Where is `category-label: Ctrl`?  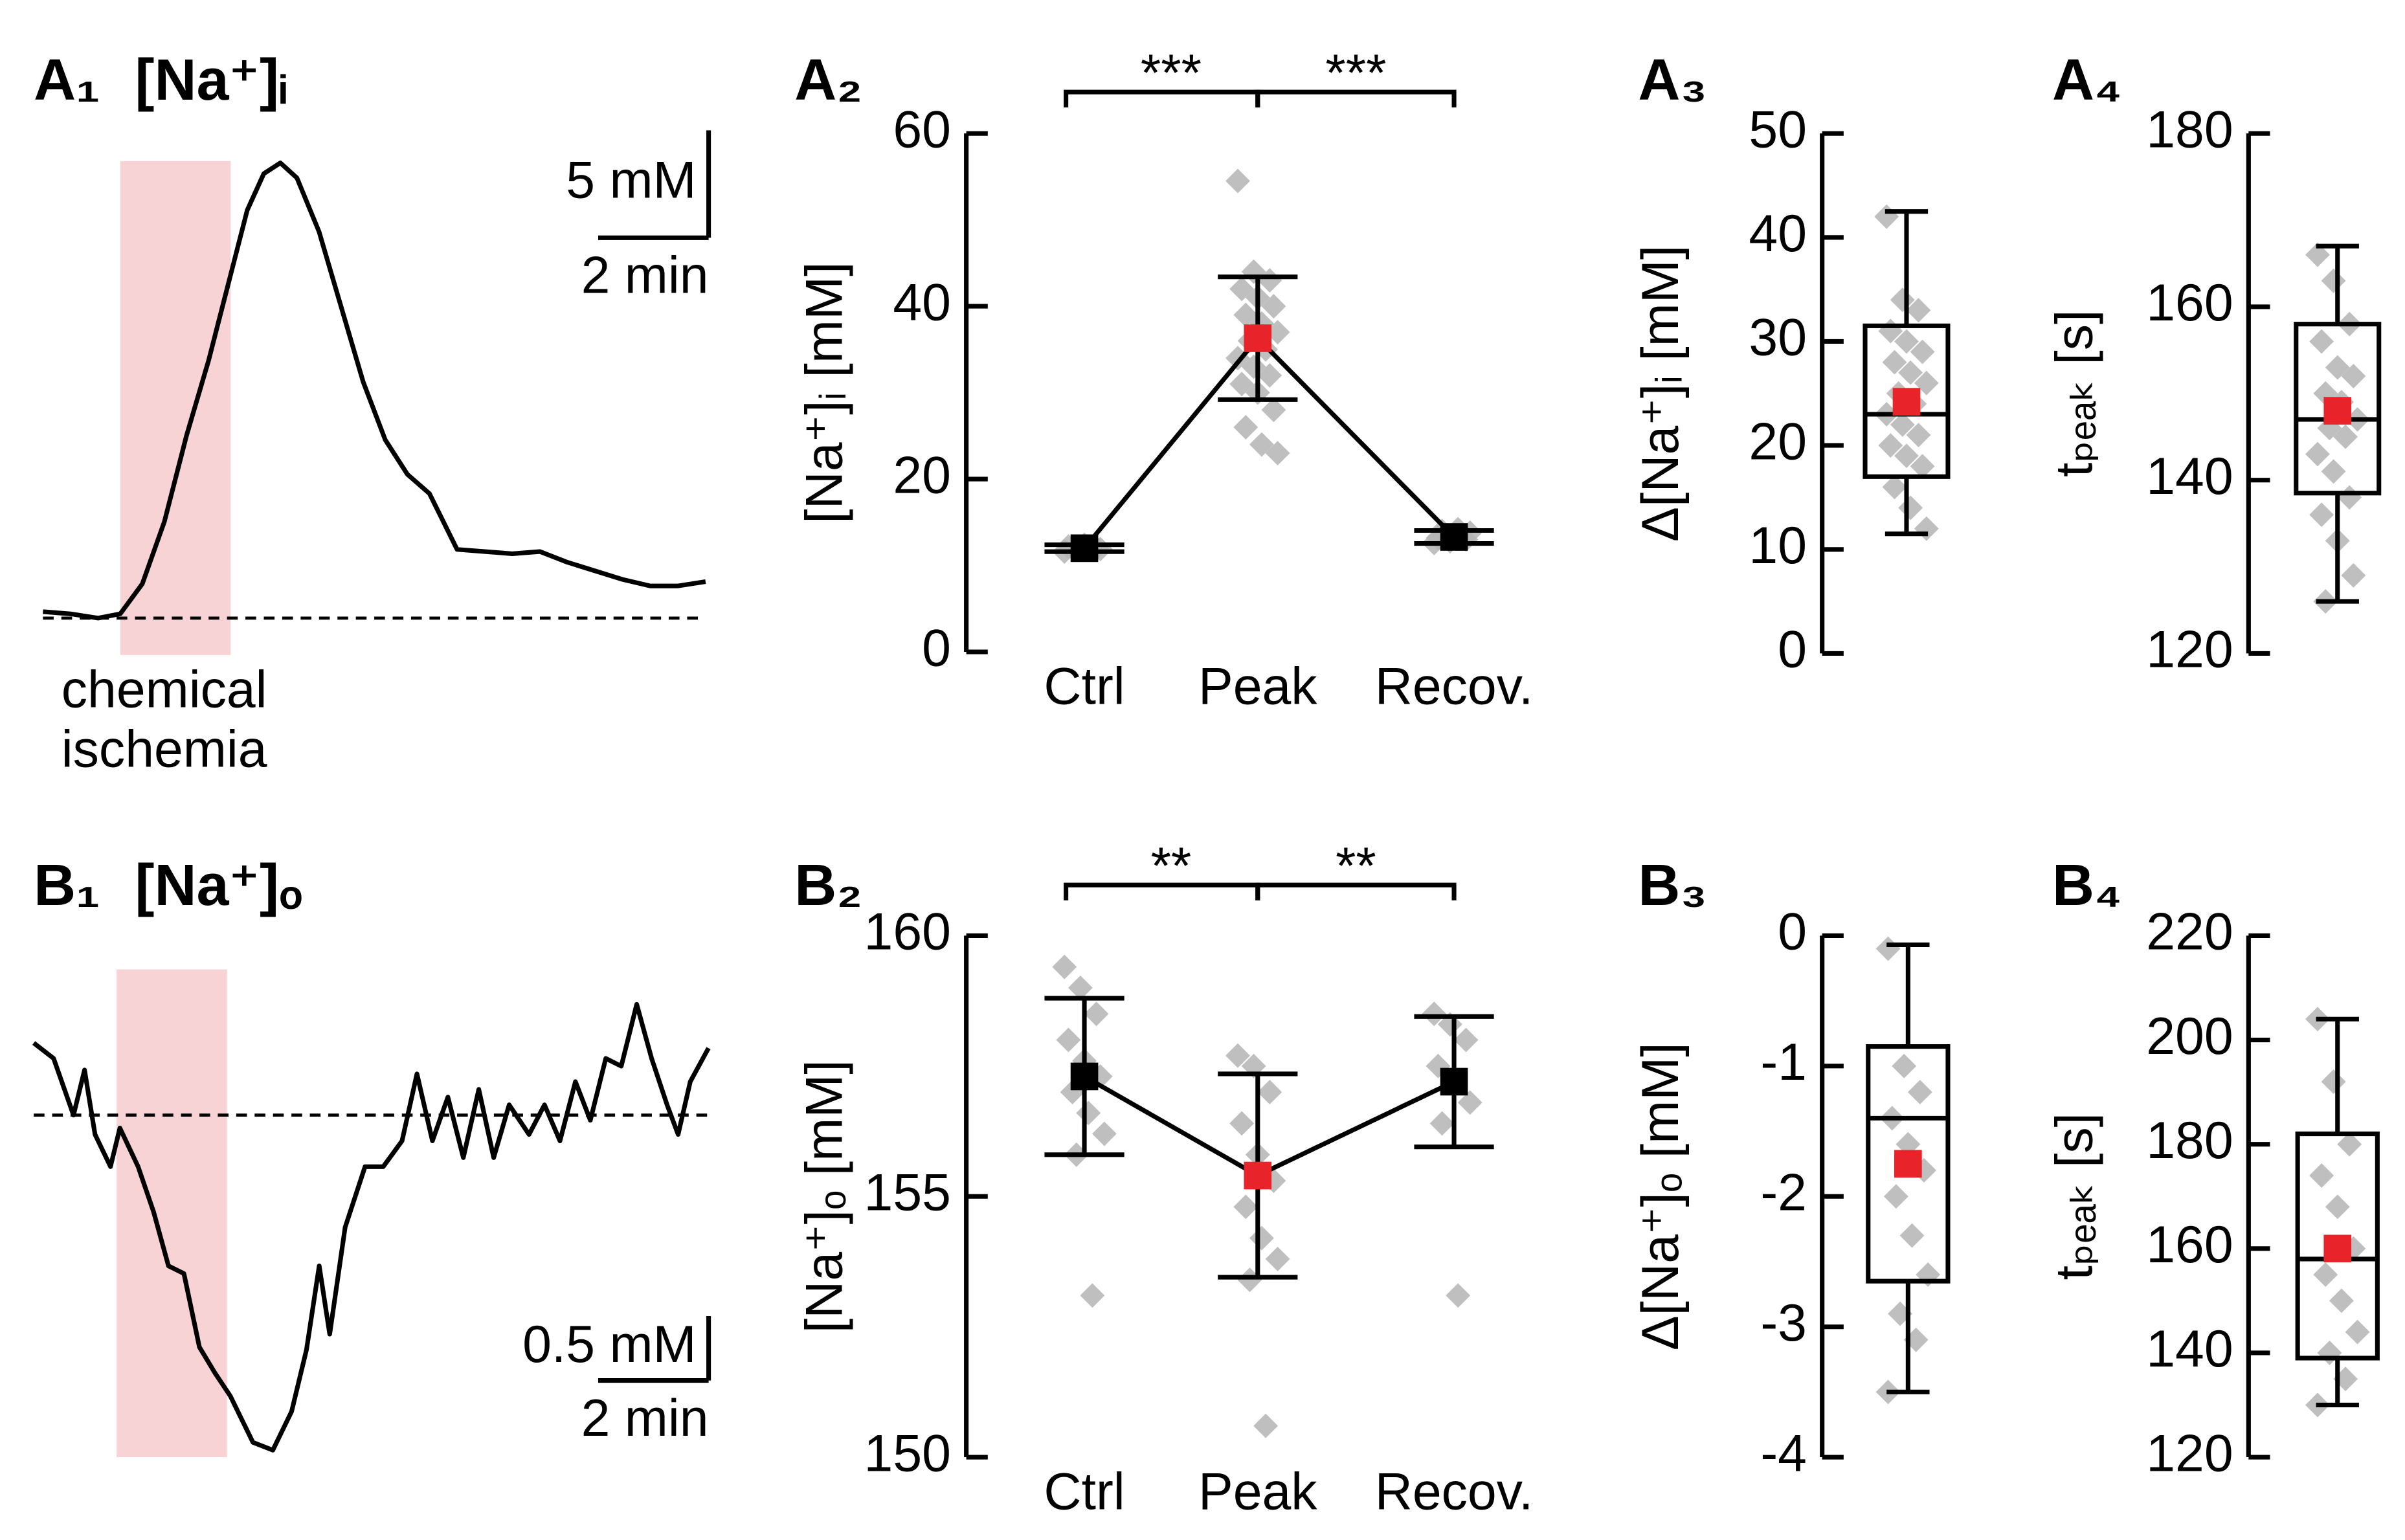
category-label: Ctrl is located at coordinates (1084, 1492).